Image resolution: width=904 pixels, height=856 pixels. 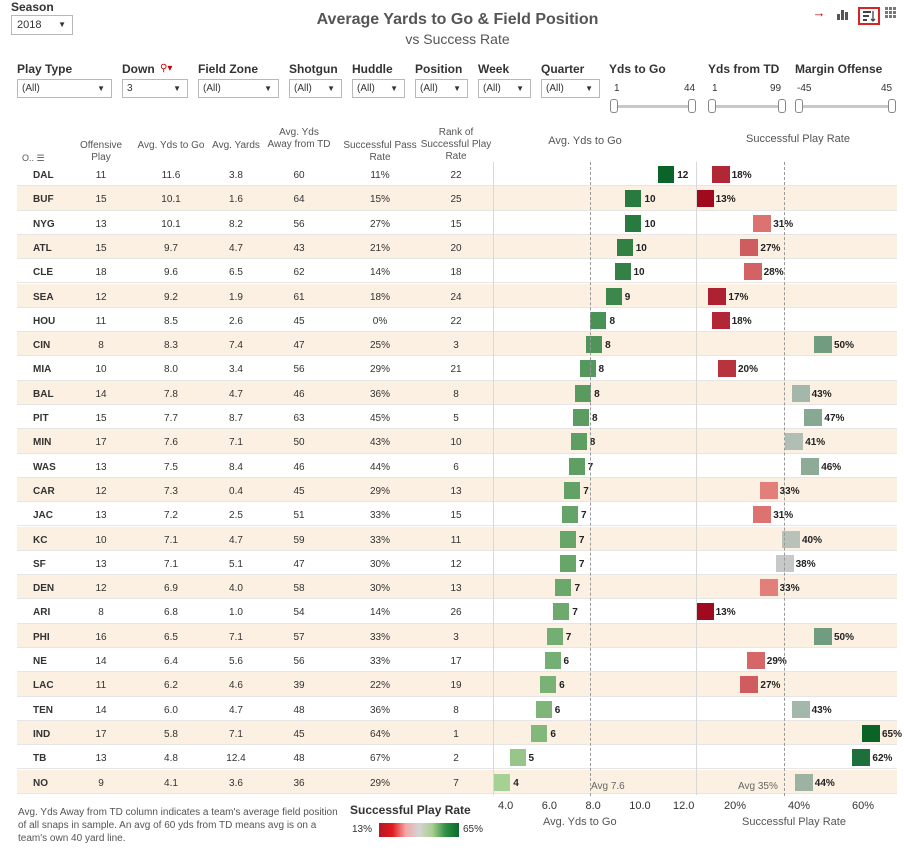 I want to click on table-row: PIT 15 7.7 8.7 63 45% 5 8 47%, so click(x=457, y=417).